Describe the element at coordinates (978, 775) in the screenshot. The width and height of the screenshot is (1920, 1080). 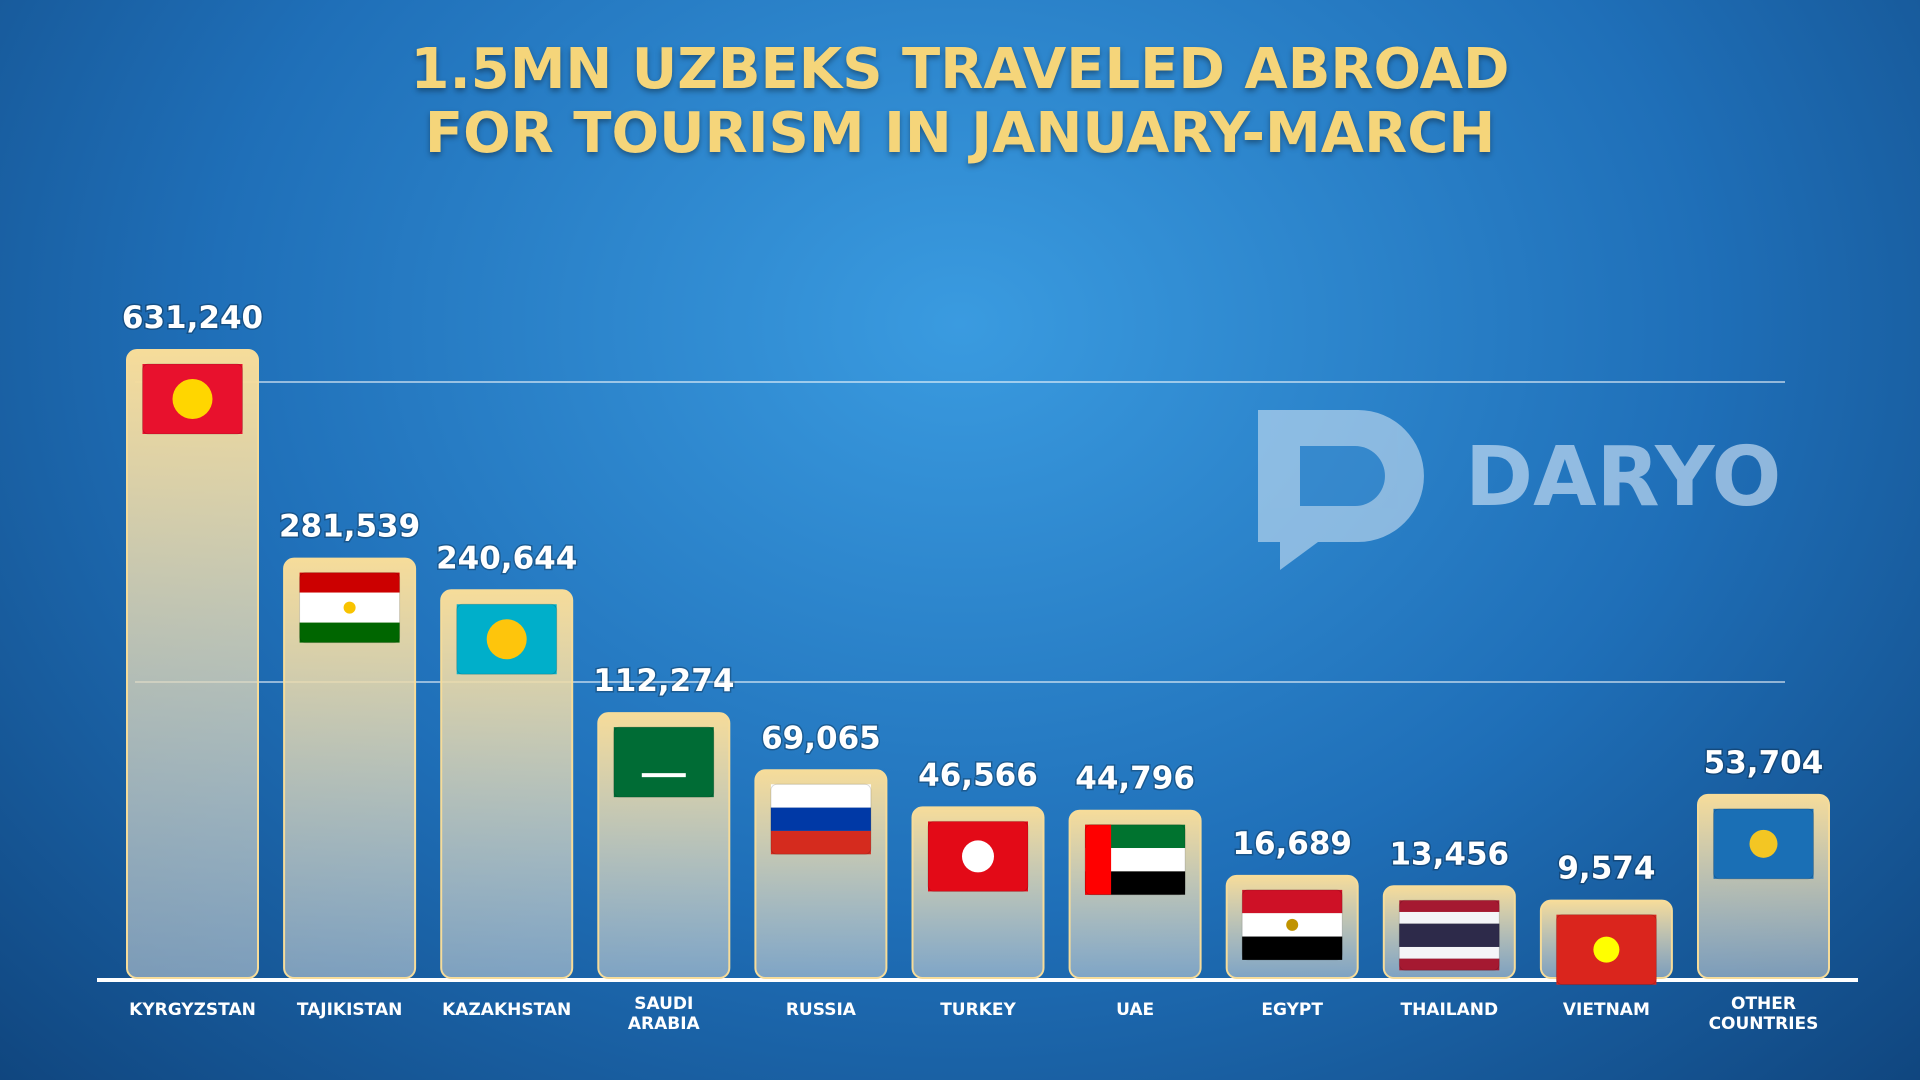
I see `value-label: 46,566` at that location.